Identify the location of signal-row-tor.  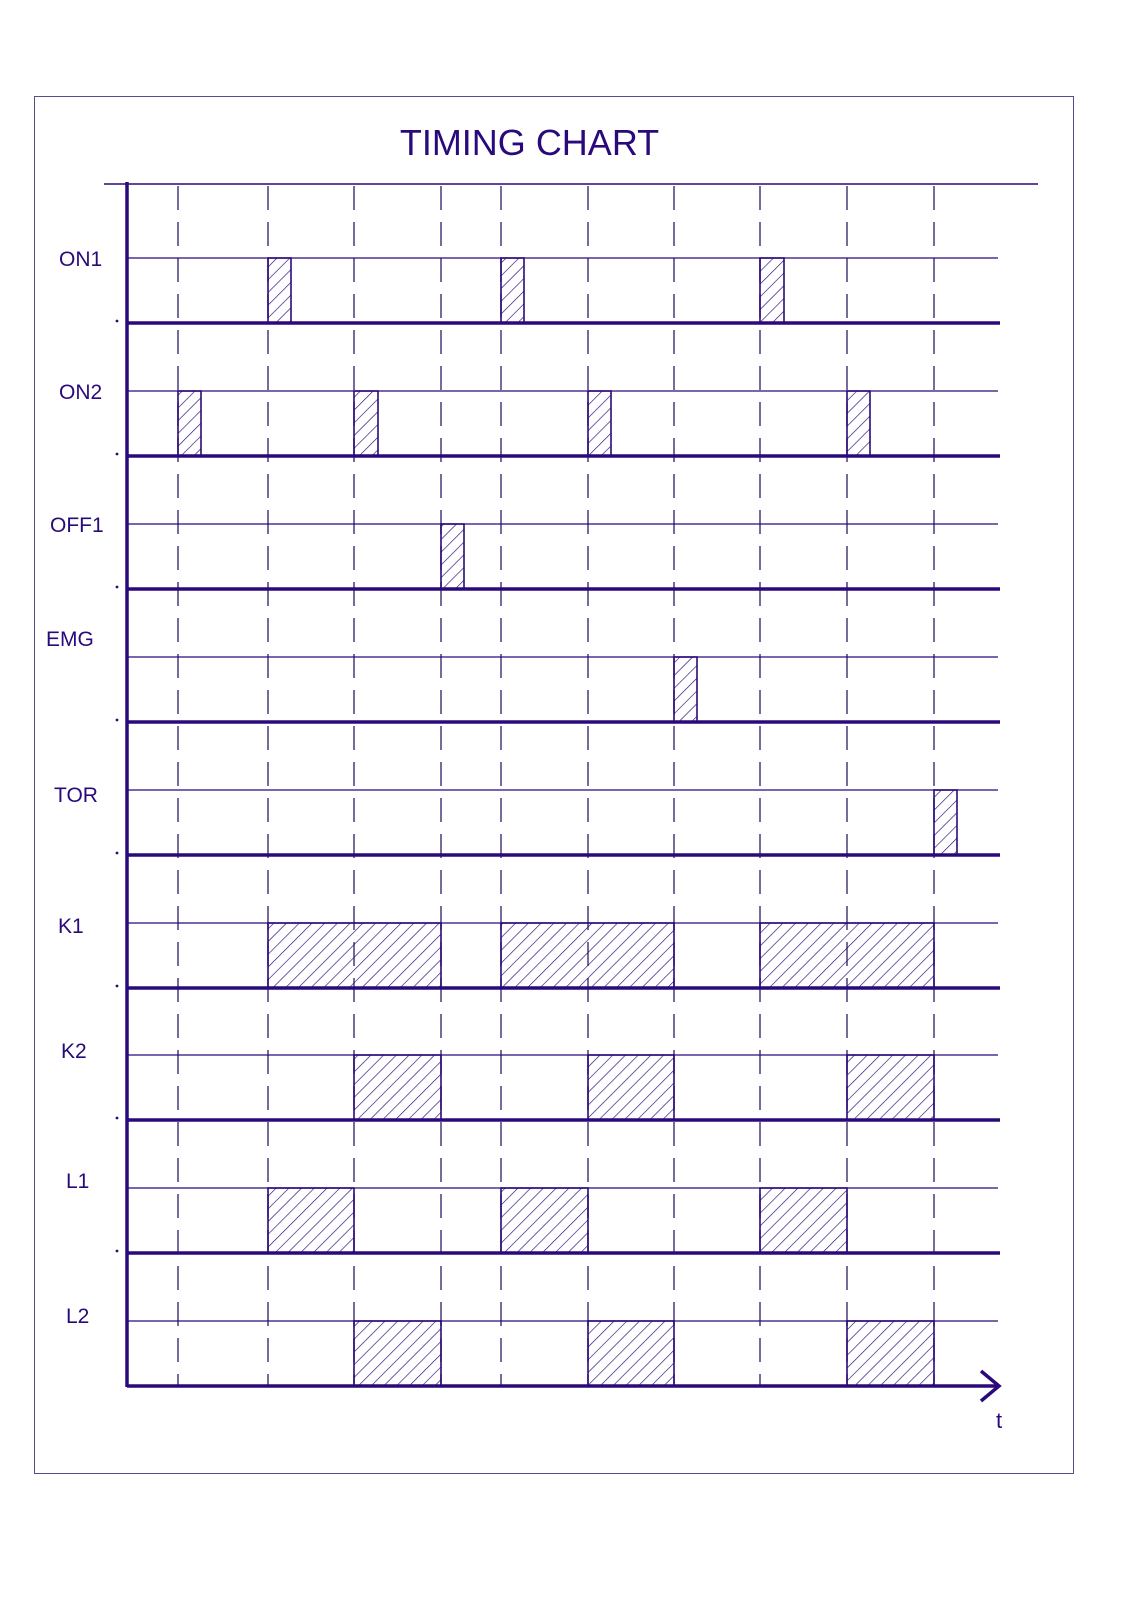
(557, 823).